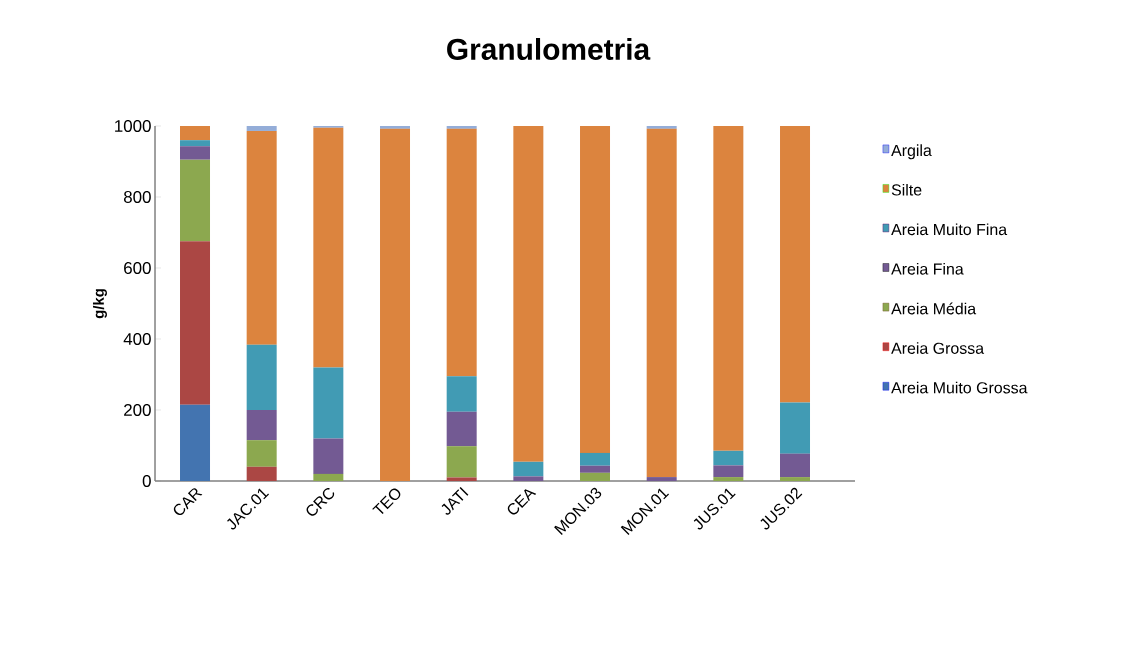 The image size is (1141, 657). I want to click on y-tick-label: 1000, so click(133, 125).